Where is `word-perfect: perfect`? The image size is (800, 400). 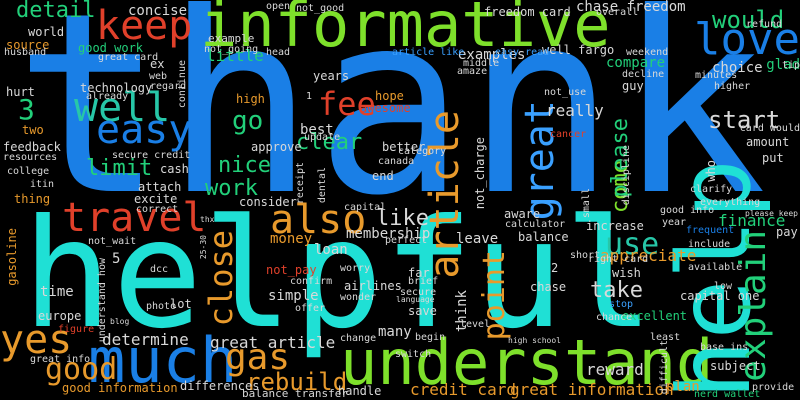
word-perfect: perfect is located at coordinates (406, 240).